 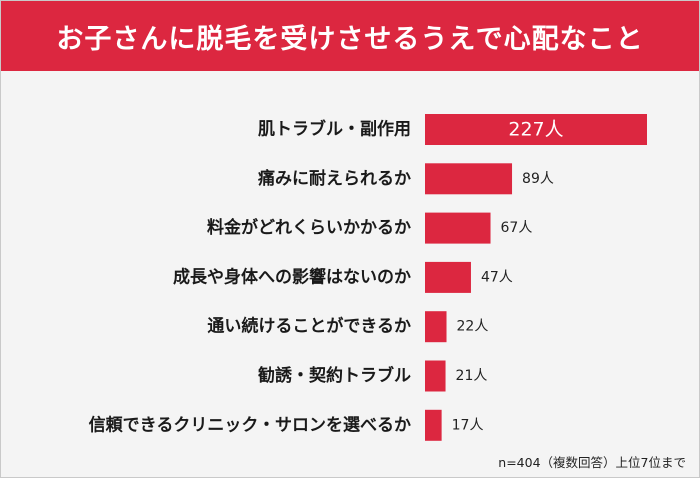 What do you see at coordinates (292, 276) in the screenshot?
I see `category-label: 成長や身体への影響はないのか` at bounding box center [292, 276].